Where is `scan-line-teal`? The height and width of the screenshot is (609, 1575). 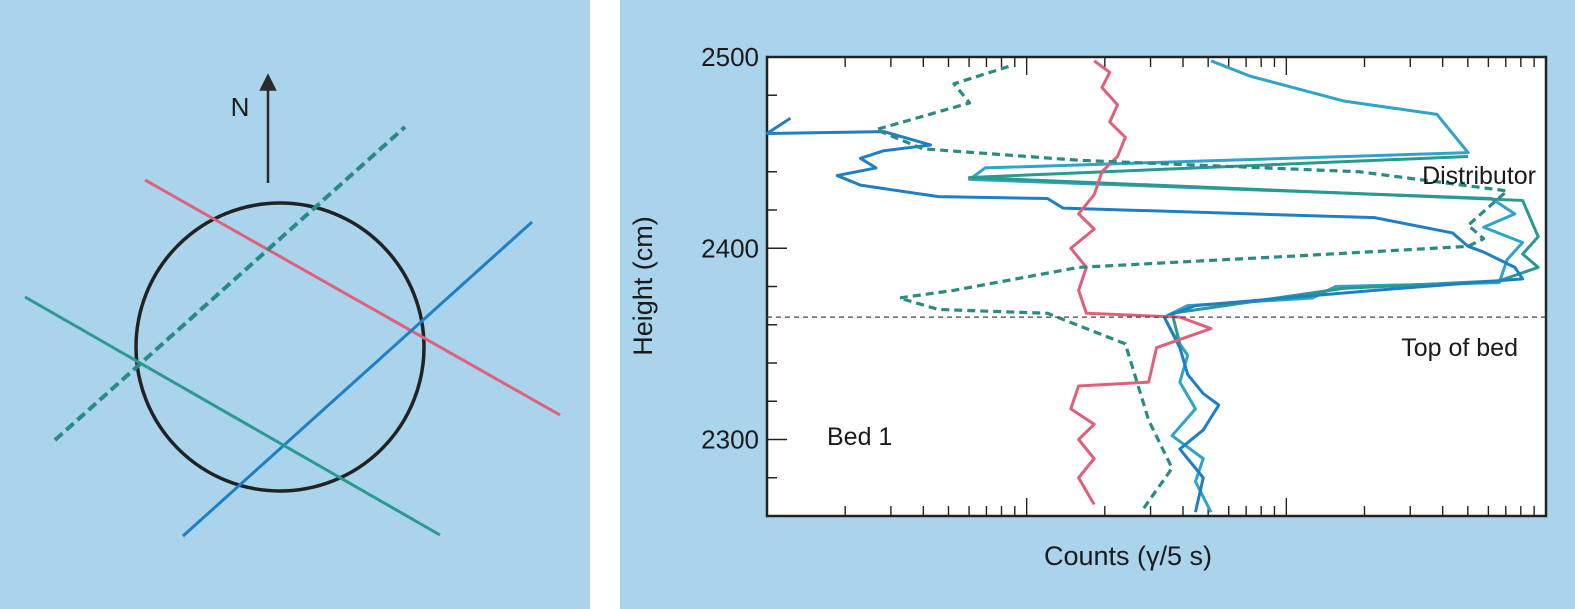 scan-line-teal is located at coordinates (232, 416).